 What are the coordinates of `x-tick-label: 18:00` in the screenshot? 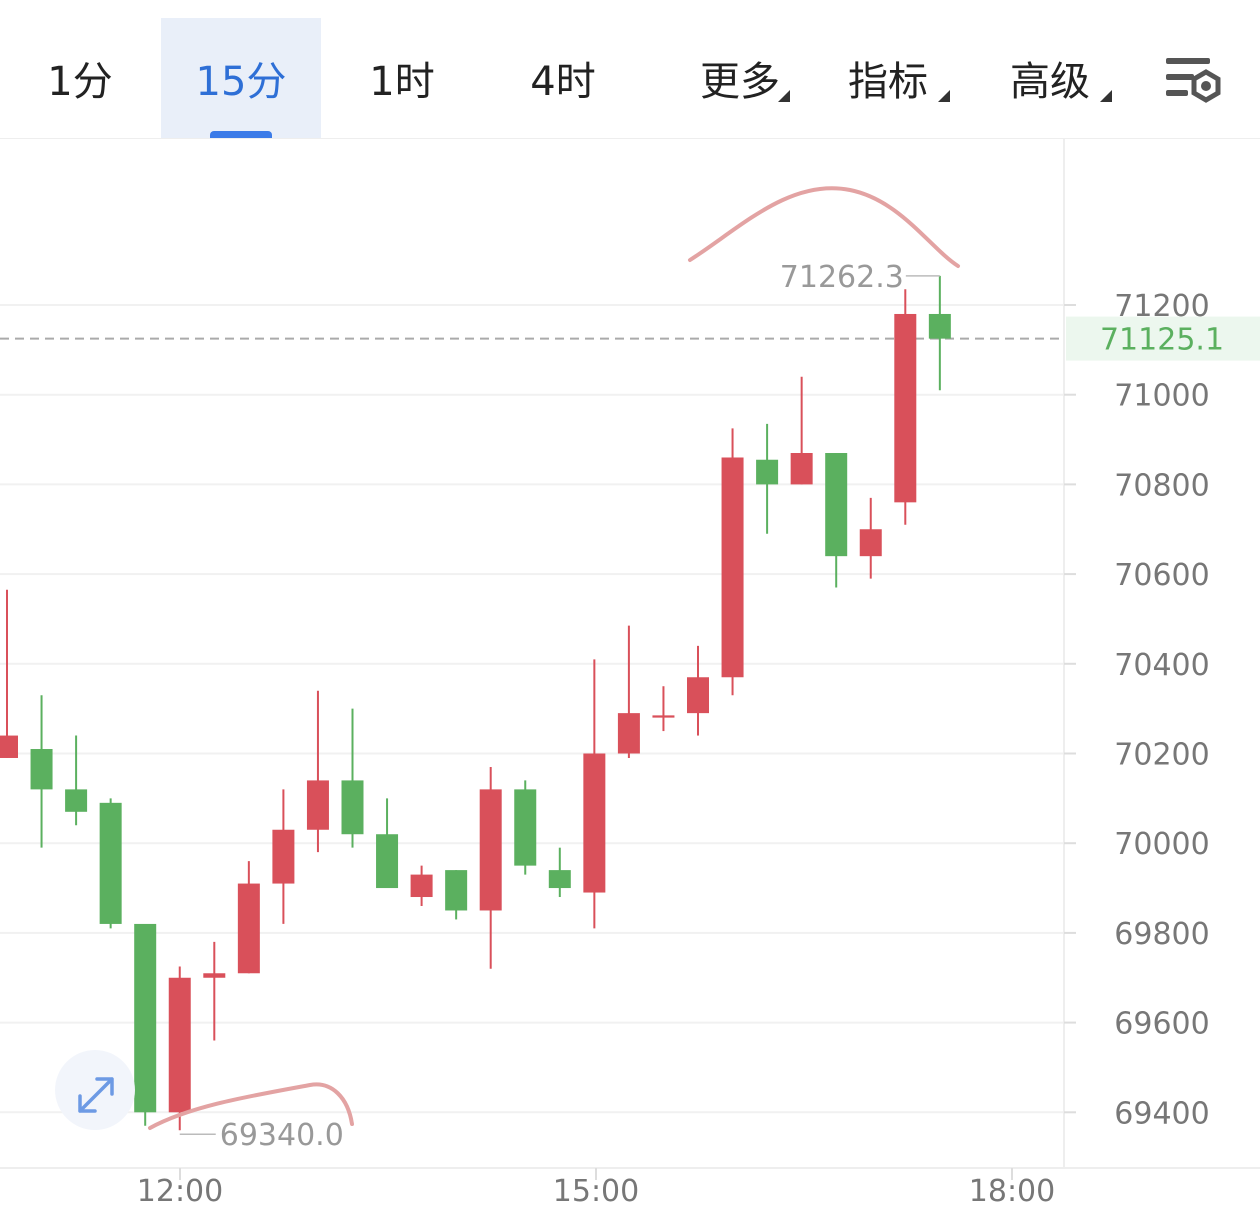 It's located at (1012, 1191).